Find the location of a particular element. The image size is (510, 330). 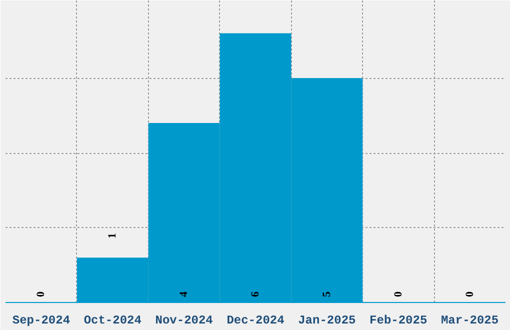

x-tick-label: Sep-2024 is located at coordinates (41, 321).